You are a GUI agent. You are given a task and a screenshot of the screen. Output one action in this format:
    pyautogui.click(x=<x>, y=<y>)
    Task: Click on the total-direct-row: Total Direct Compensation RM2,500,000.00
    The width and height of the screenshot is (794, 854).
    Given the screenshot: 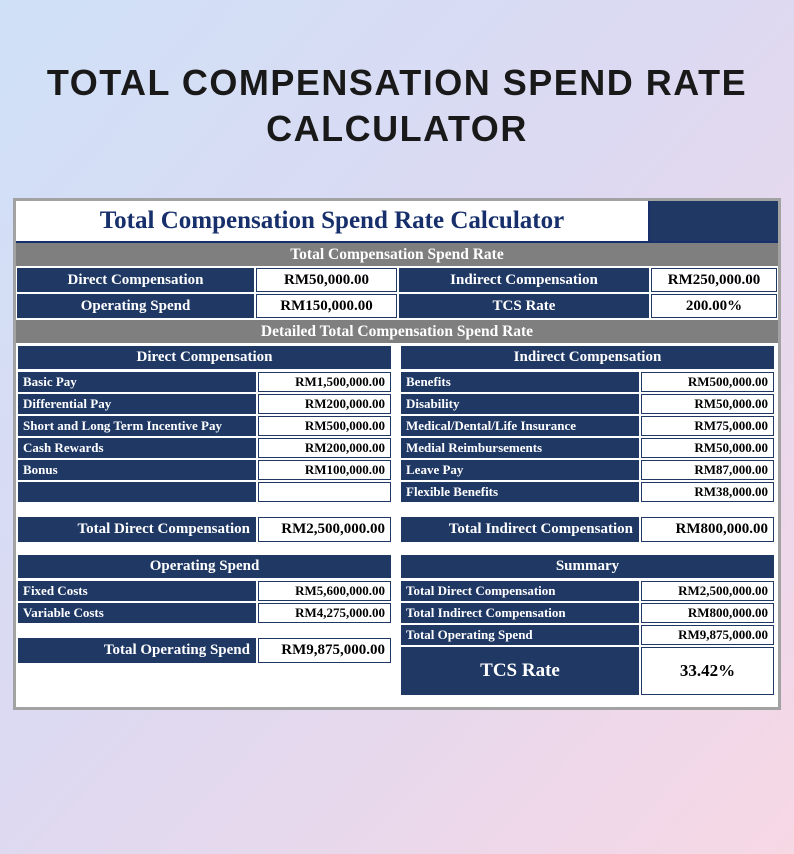 What is the action you would take?
    pyautogui.click(x=204, y=530)
    